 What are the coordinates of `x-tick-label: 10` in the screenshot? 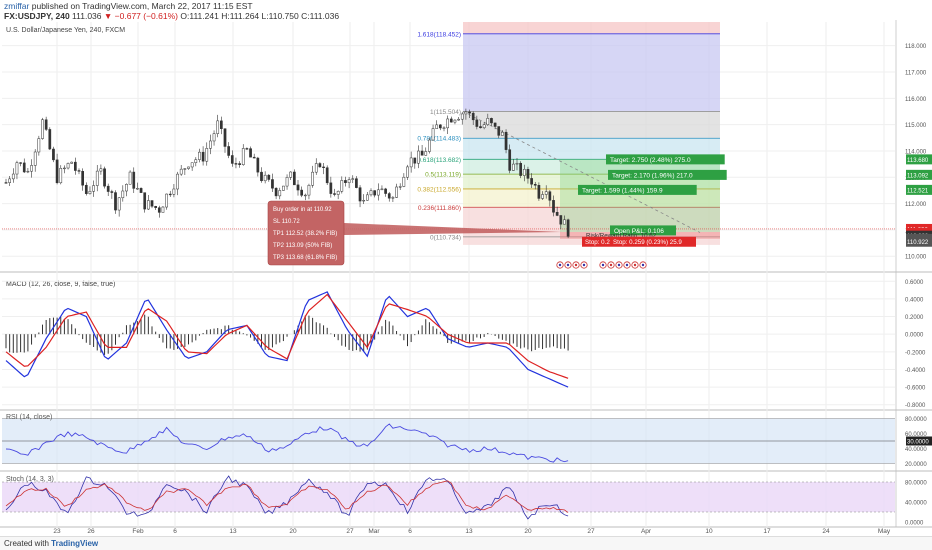 It's located at (709, 531).